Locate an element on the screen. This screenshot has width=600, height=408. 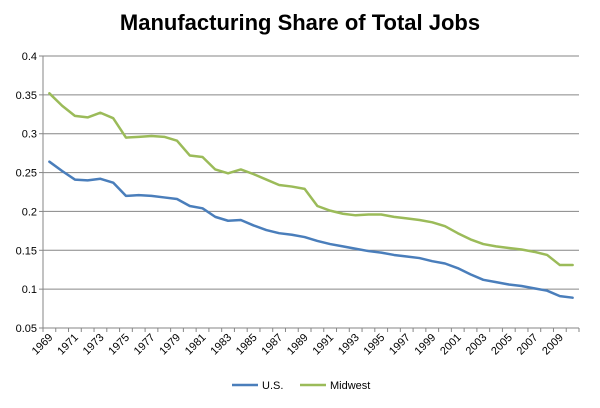
x-tick-label: 1997 is located at coordinates (400, 345).